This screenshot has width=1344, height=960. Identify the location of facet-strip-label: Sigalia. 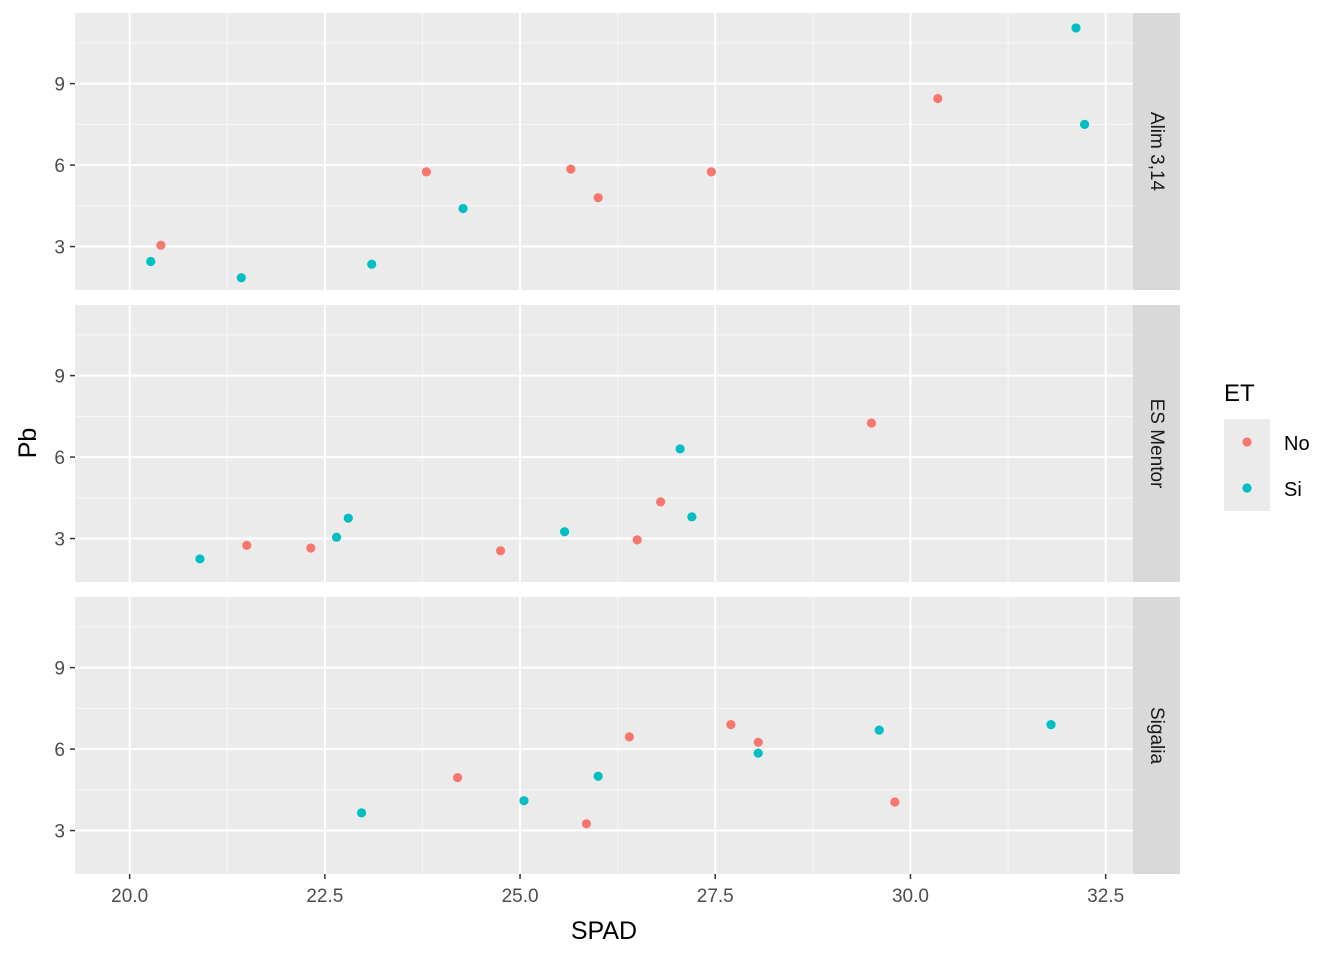
(1156, 735).